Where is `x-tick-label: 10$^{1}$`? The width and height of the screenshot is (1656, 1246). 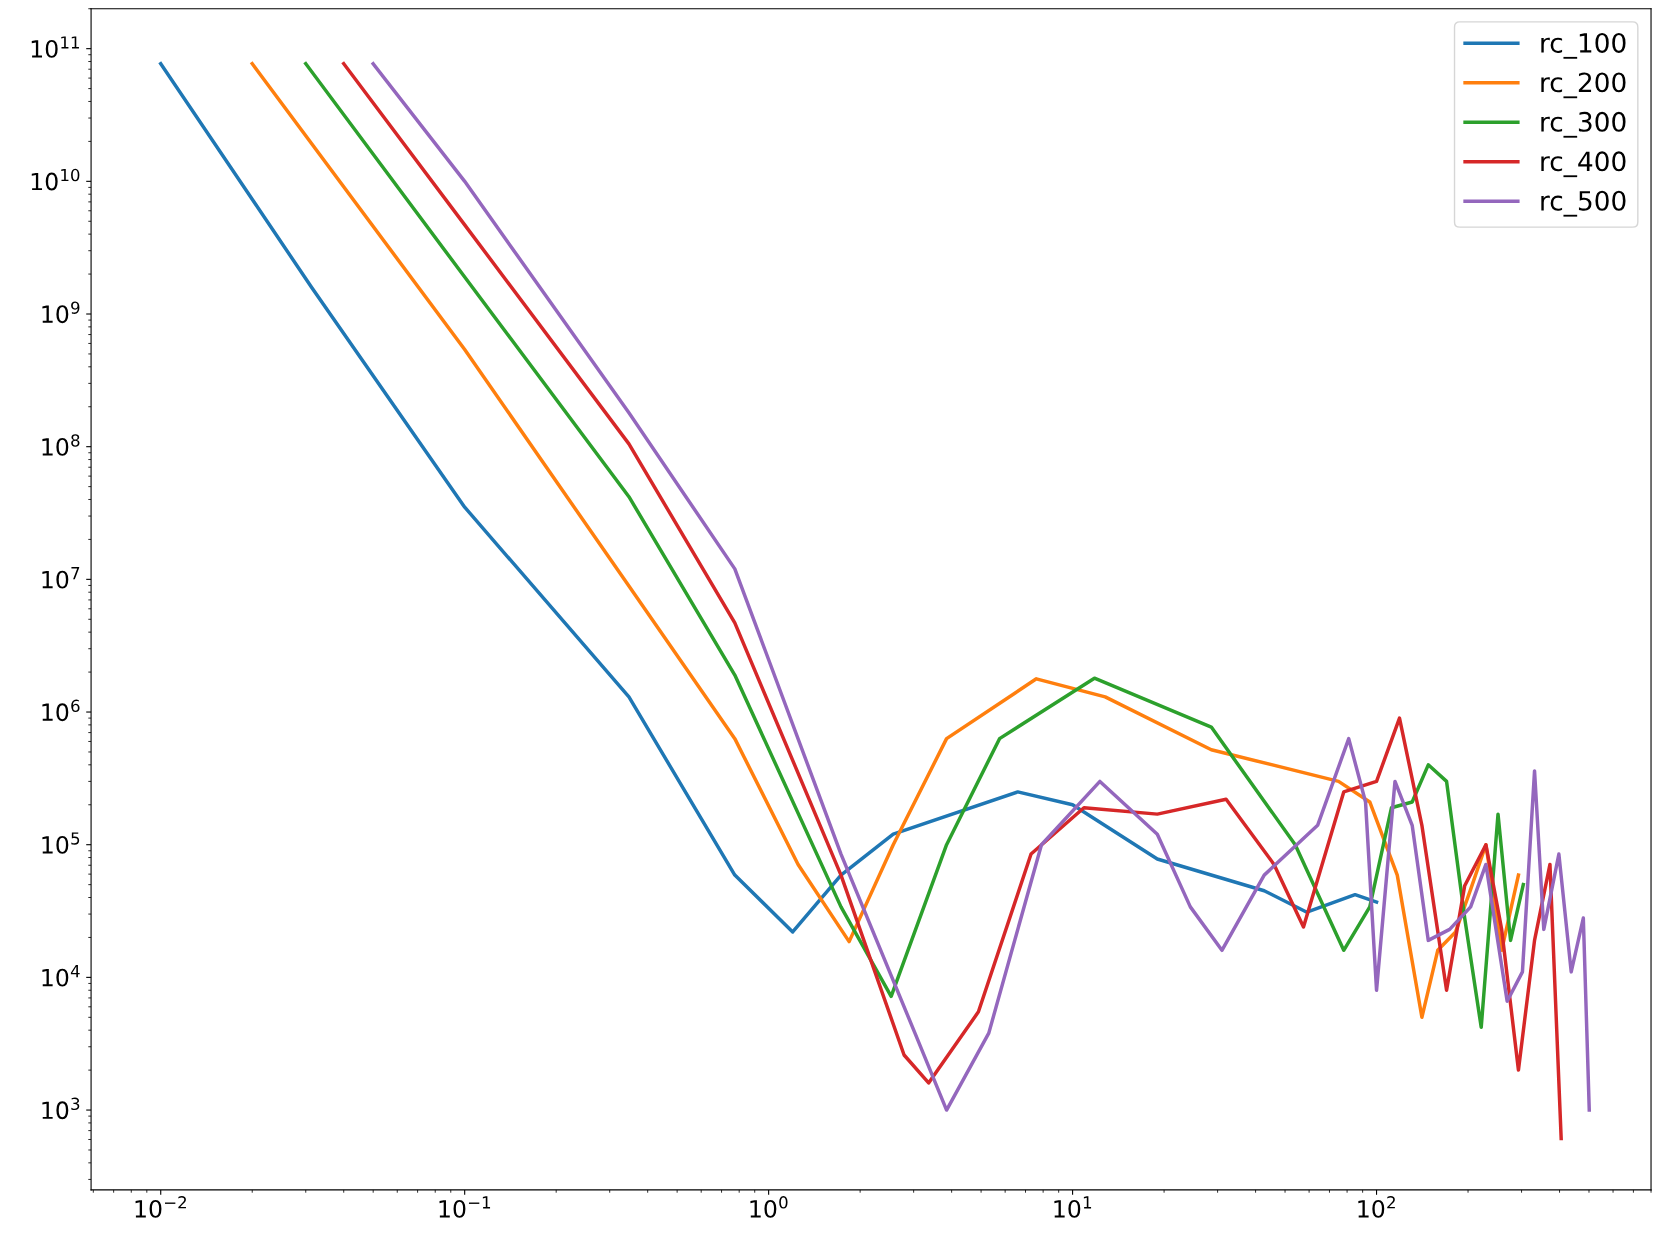 x-tick-label: 10$^{1}$ is located at coordinates (1073, 1207).